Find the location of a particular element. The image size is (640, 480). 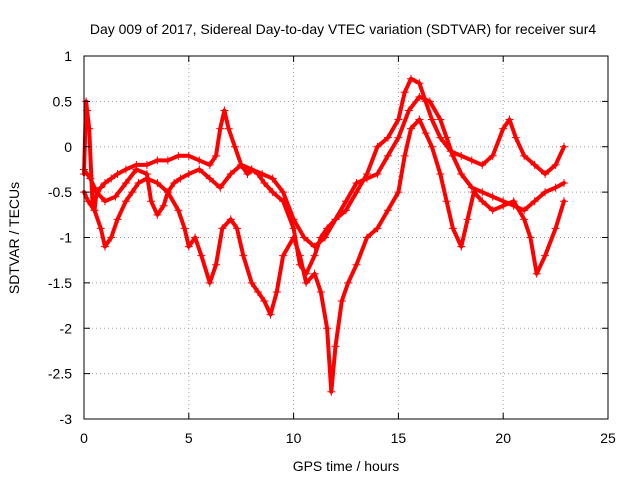

y-axis-label: SDTVAR / TECUs is located at coordinates (14, 238).